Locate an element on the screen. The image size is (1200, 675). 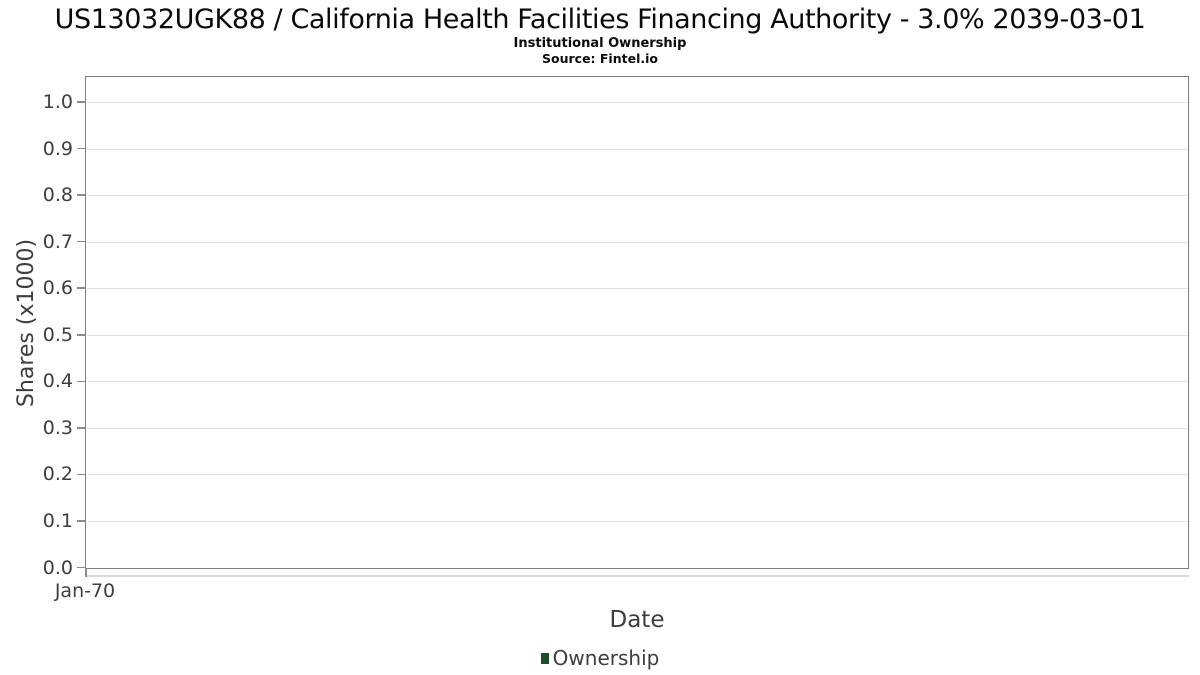
legend-item-ownership: Ownership is located at coordinates (600, 658).